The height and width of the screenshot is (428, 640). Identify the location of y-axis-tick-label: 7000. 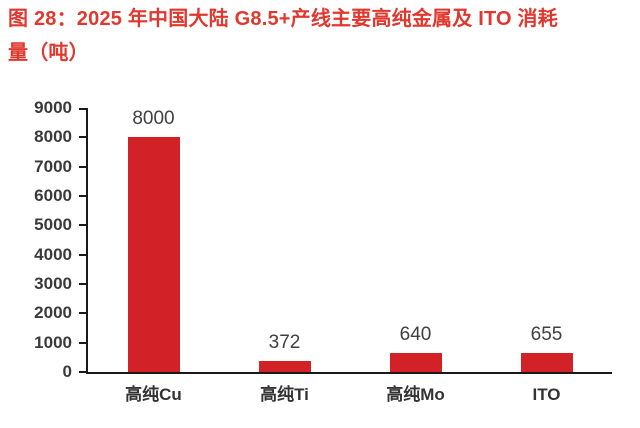
(53, 166).